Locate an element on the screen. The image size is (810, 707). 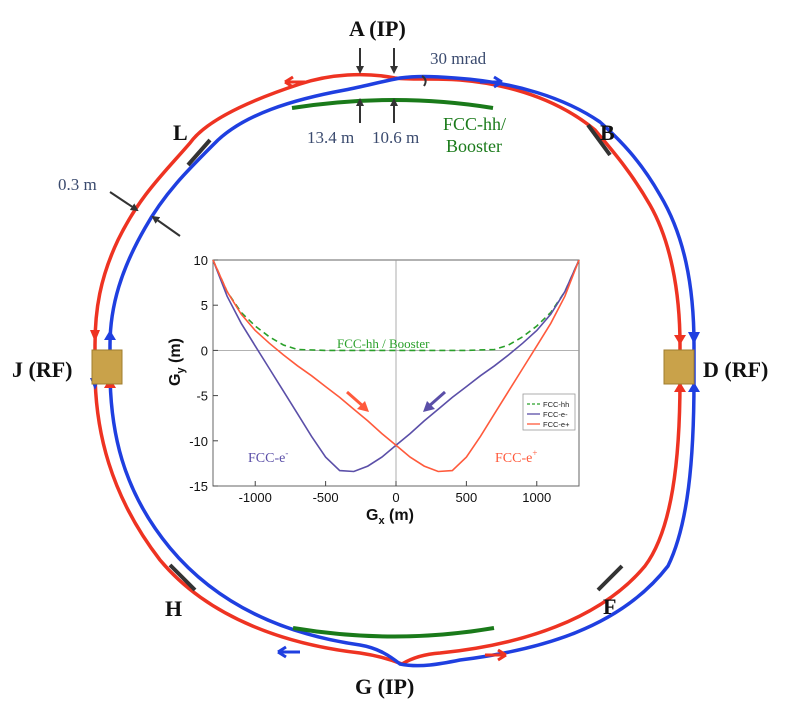
chart-annotation-ep-sup: + is located at coordinates (534, 453).